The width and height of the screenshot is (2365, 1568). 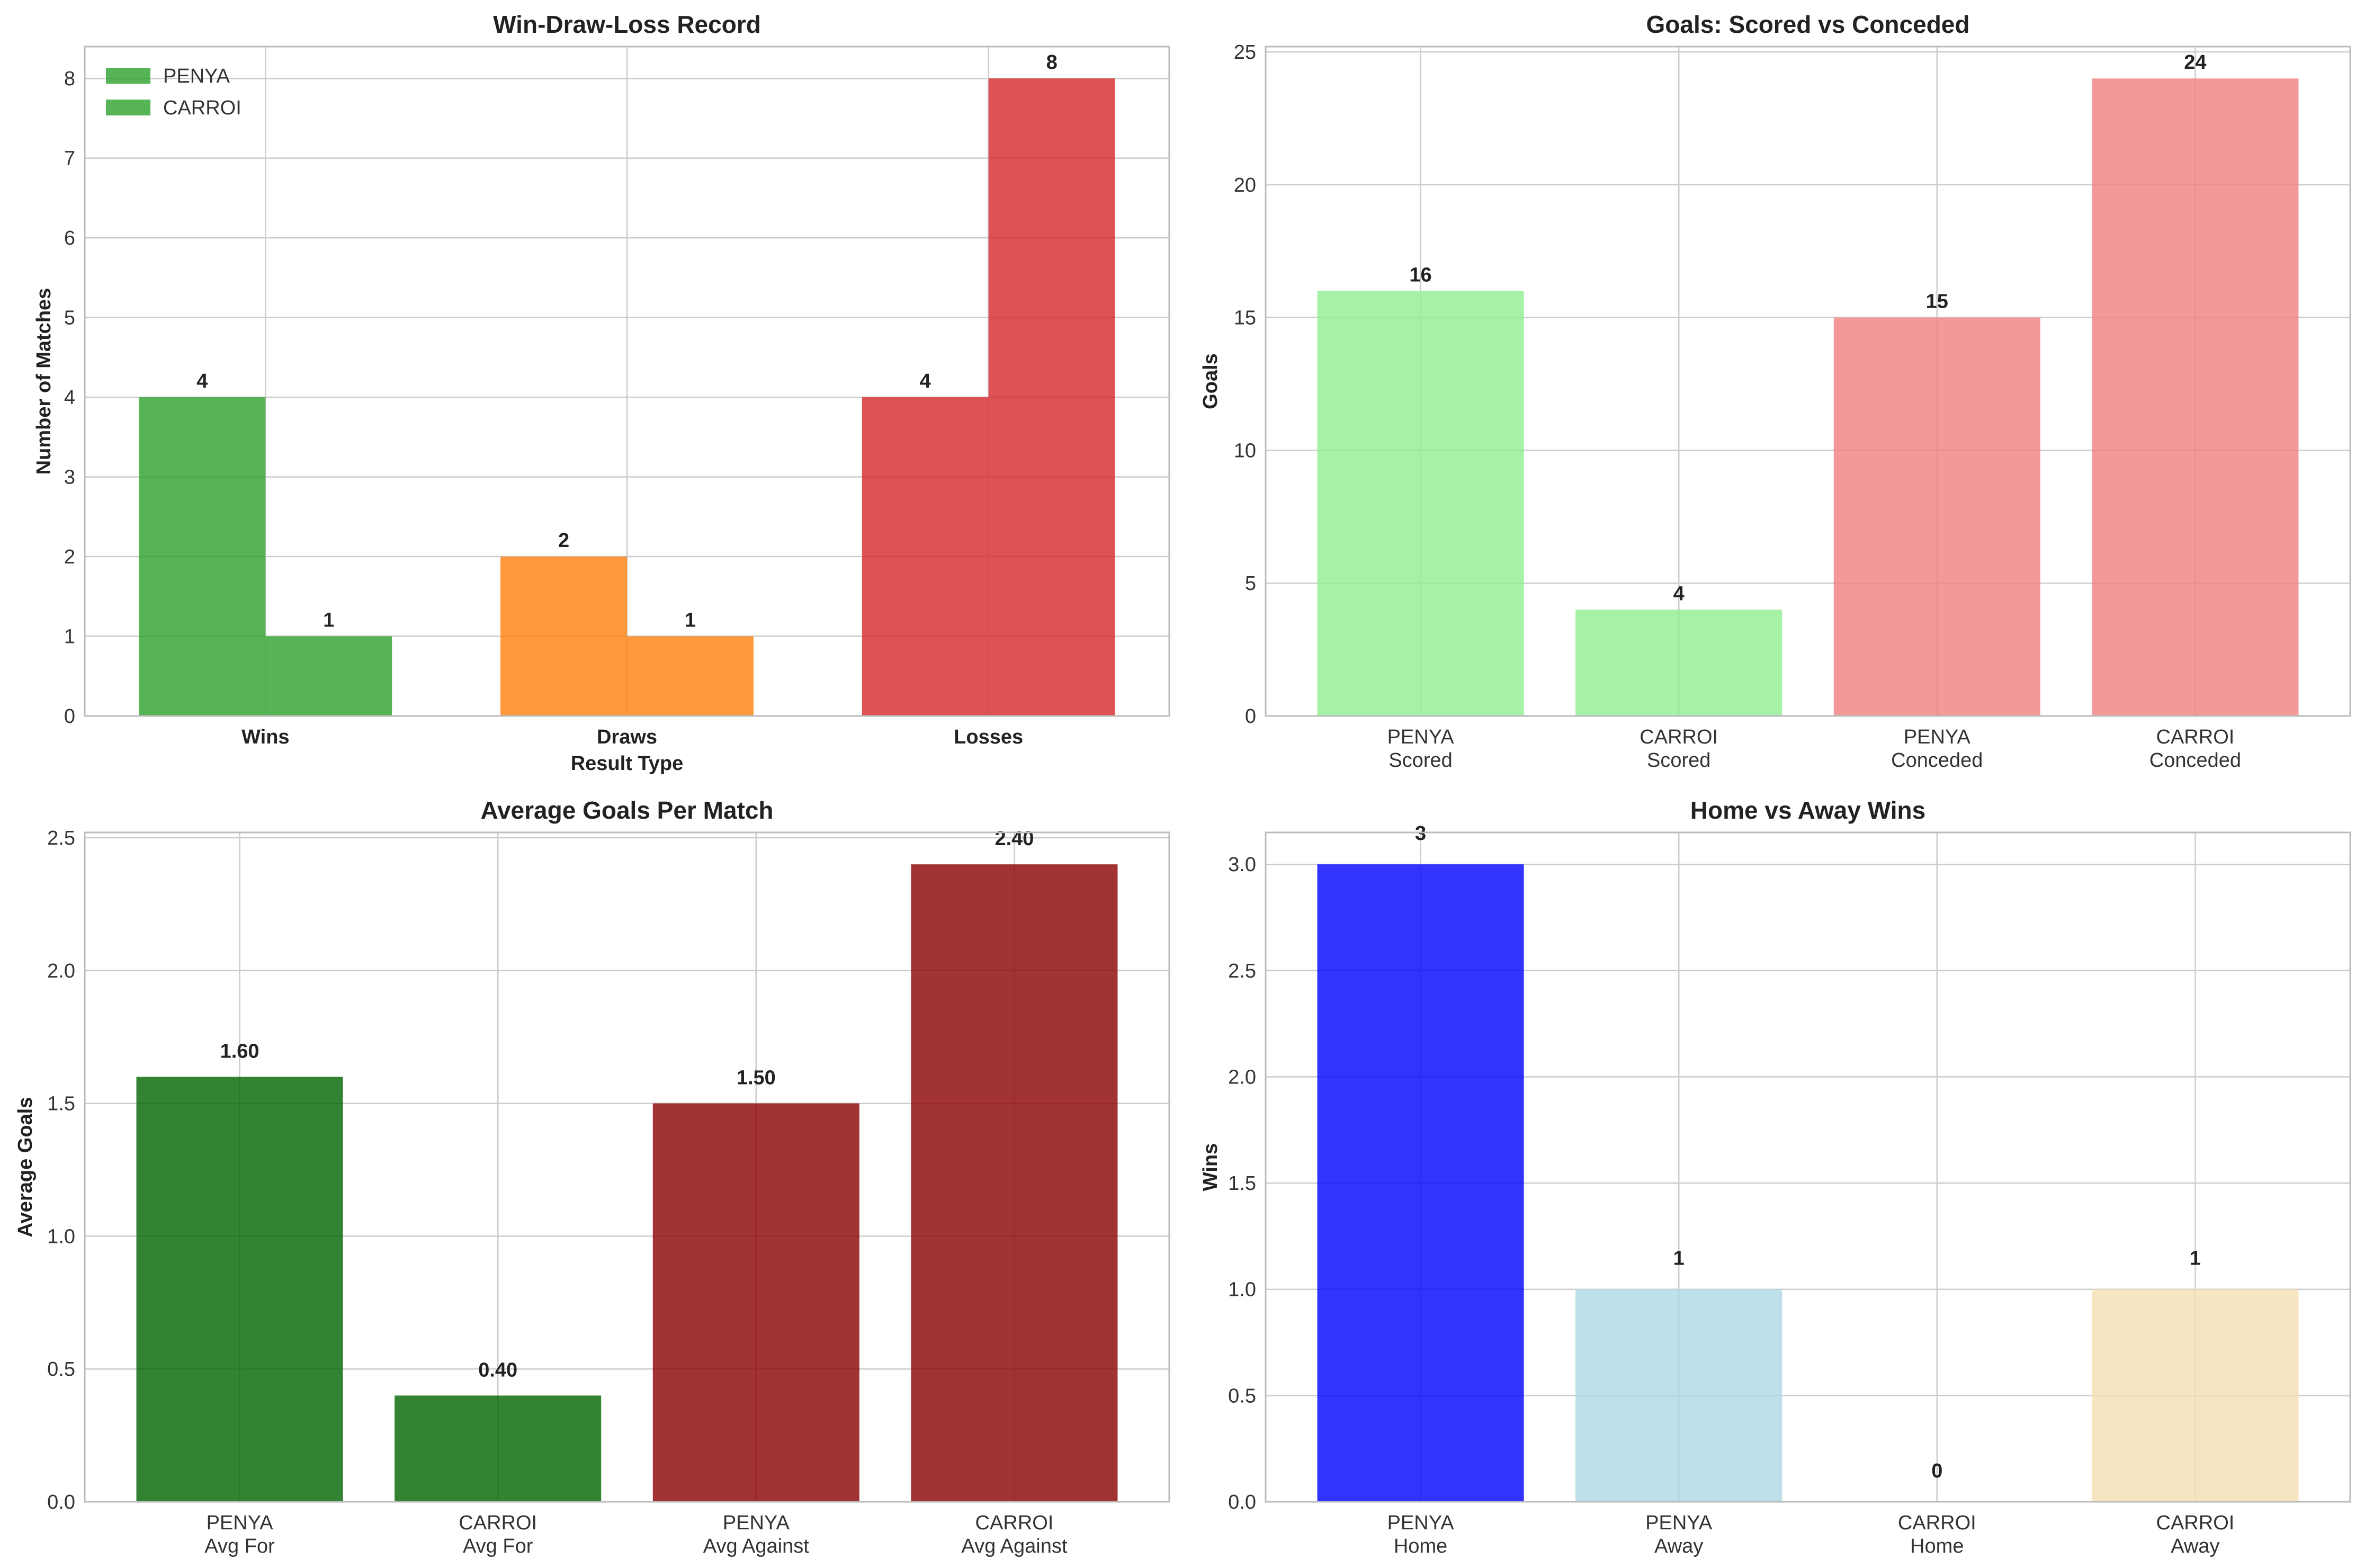 What do you see at coordinates (497, 1370) in the screenshot?
I see `data-label: 0.40` at bounding box center [497, 1370].